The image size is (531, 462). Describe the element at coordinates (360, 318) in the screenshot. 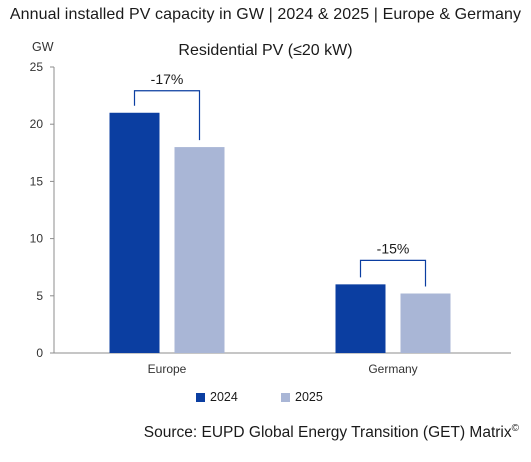

I see `bar-germany-2024` at that location.